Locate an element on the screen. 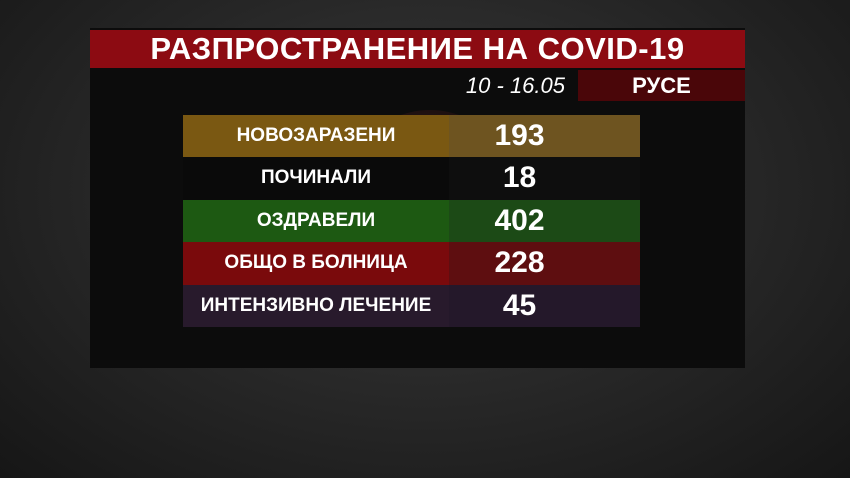 The image size is (850, 478). stat-label: ОБЩО В БОЛНИЦА is located at coordinates (316, 263).